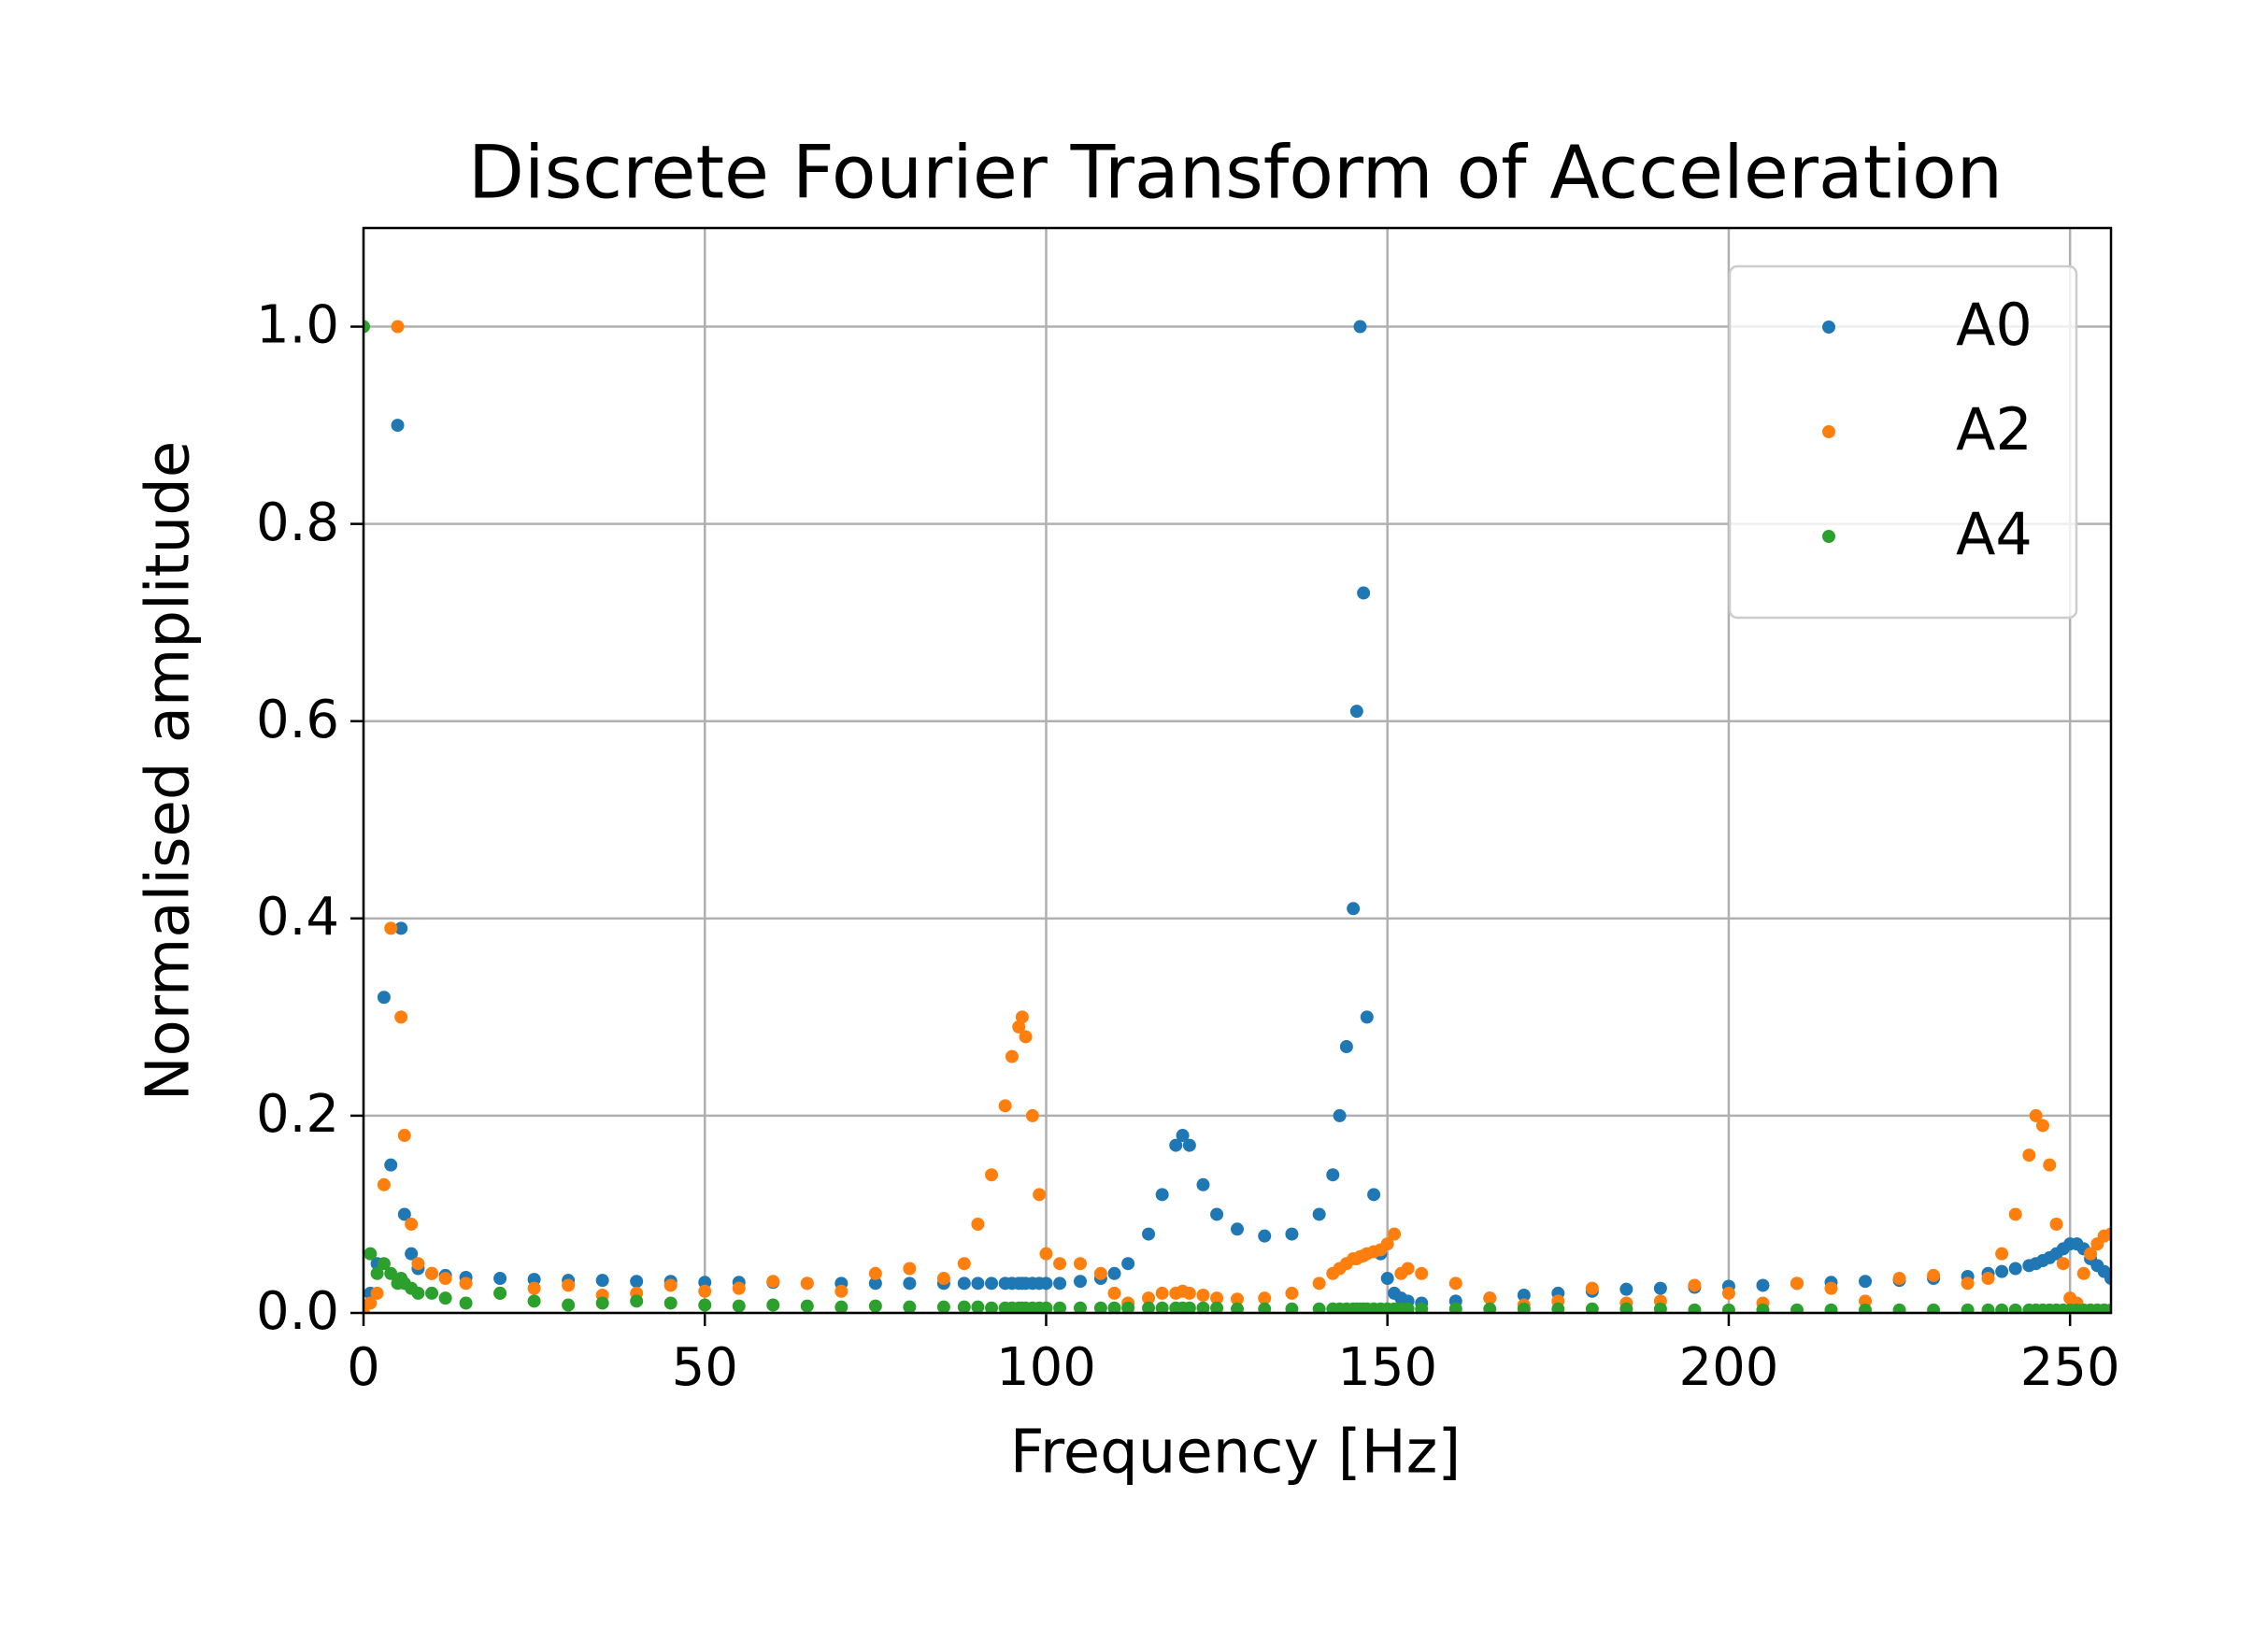 Image resolution: width=2268 pixels, height=1626 pixels. Describe the element at coordinates (297, 1114) in the screenshot. I see `y-tick-label: 0.2` at that location.